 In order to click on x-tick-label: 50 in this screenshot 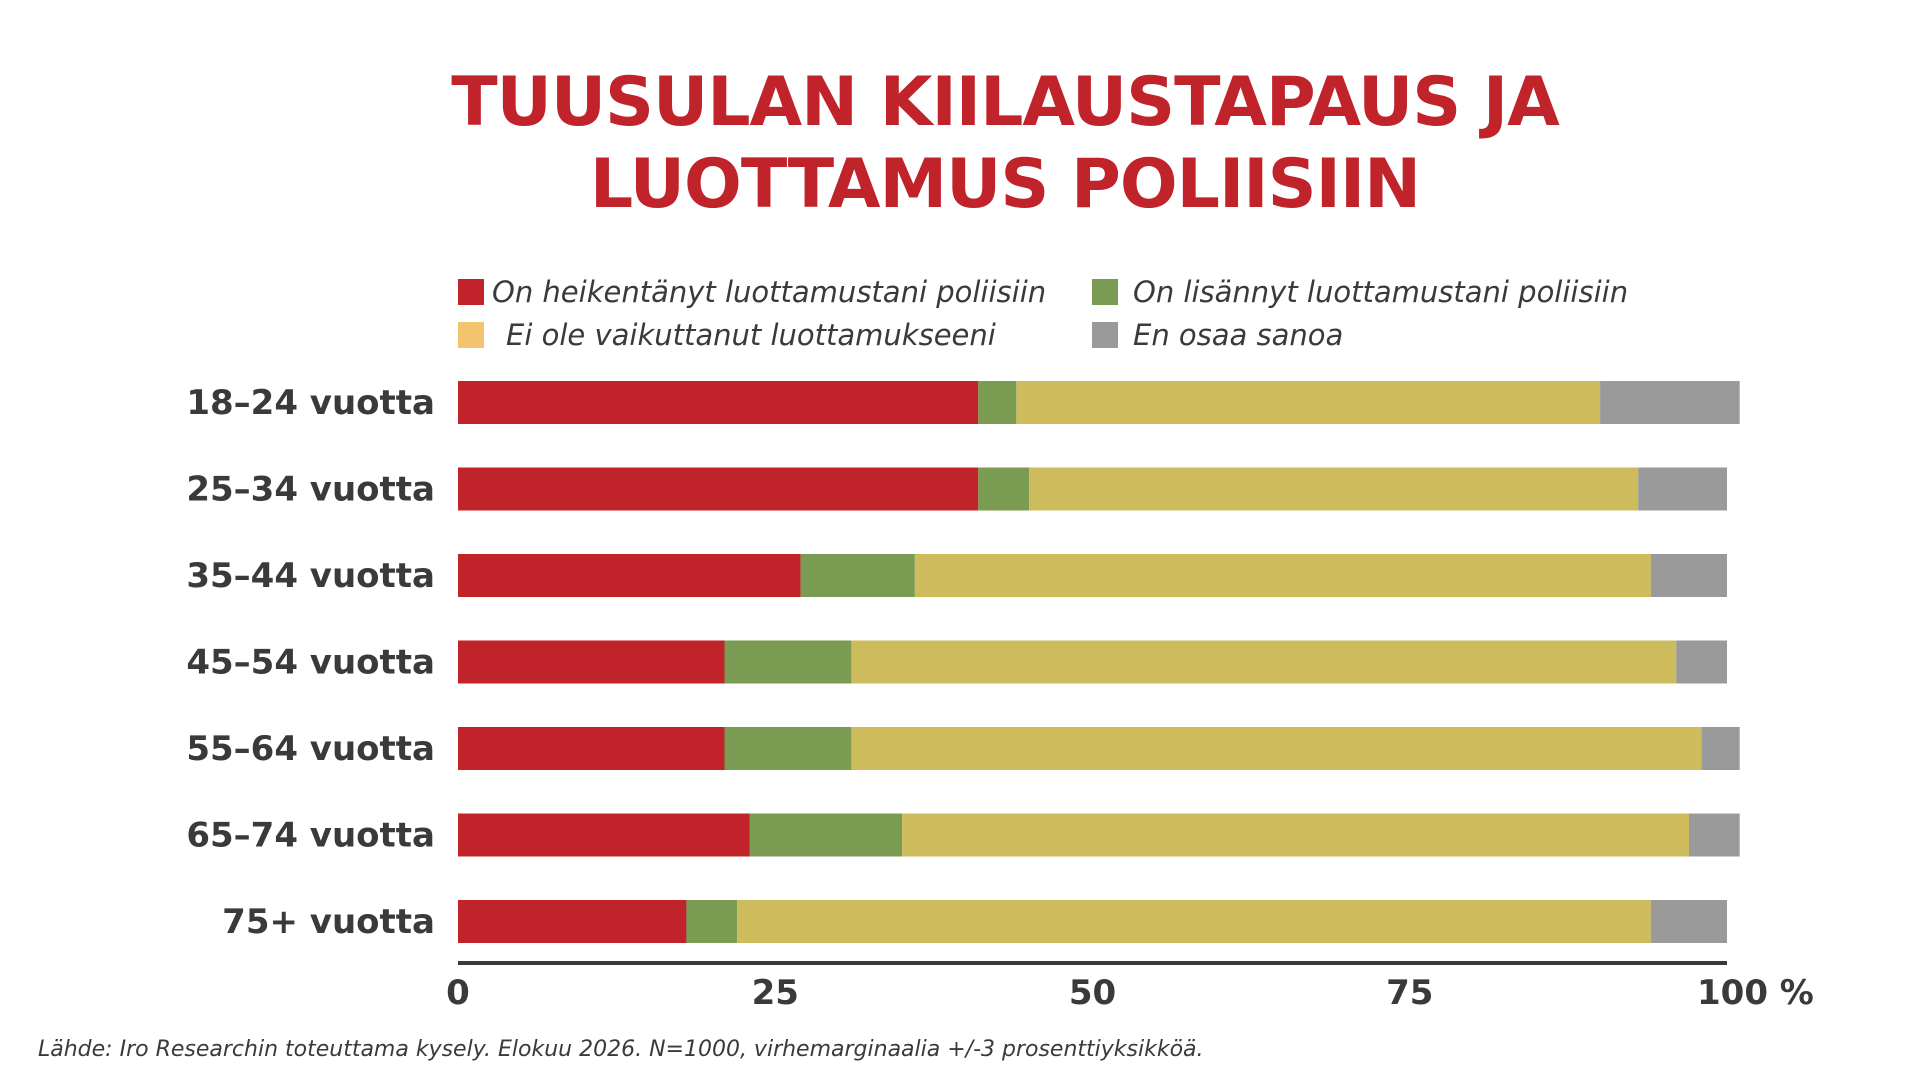, I will do `click(1092, 993)`.